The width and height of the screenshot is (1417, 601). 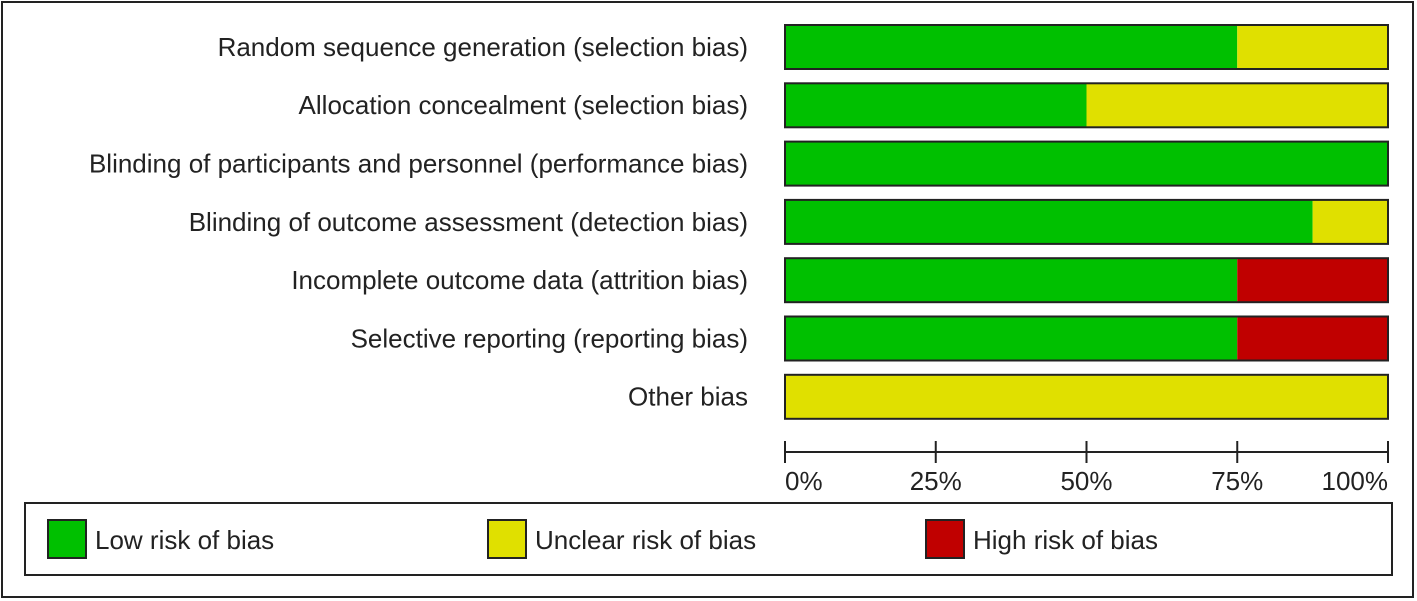 What do you see at coordinates (184, 540) in the screenshot?
I see `legend-label: Low risk of bias` at bounding box center [184, 540].